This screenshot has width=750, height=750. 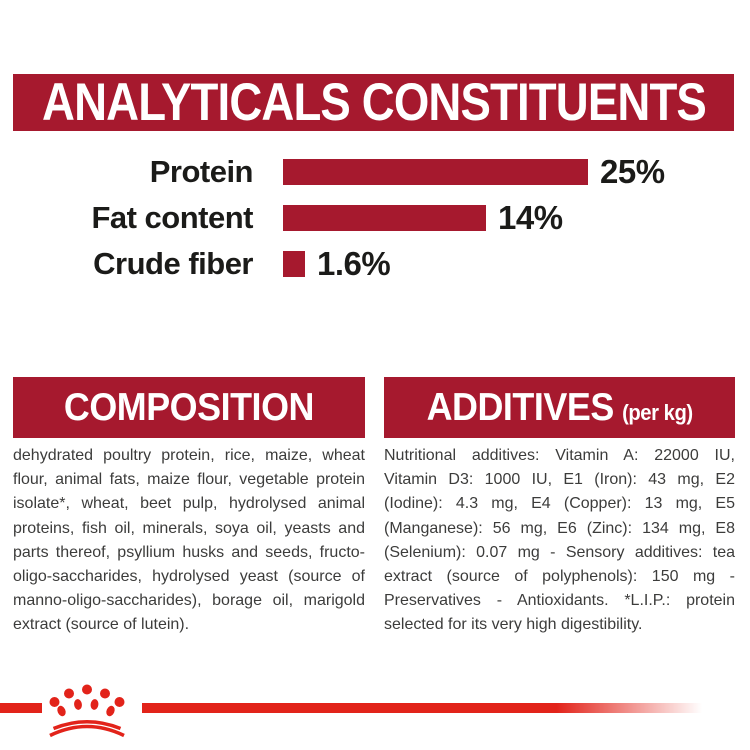 I want to click on composition-title: COMPOSITION, so click(x=189, y=407).